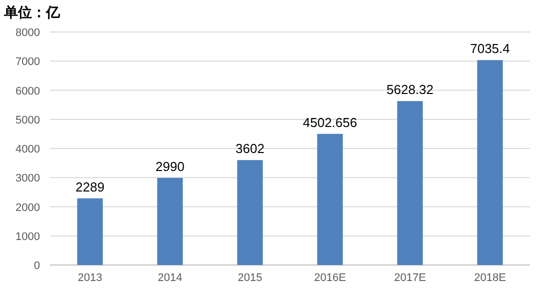 Image resolution: width=536 pixels, height=290 pixels. I want to click on data-label: 4502.656, so click(330, 122).